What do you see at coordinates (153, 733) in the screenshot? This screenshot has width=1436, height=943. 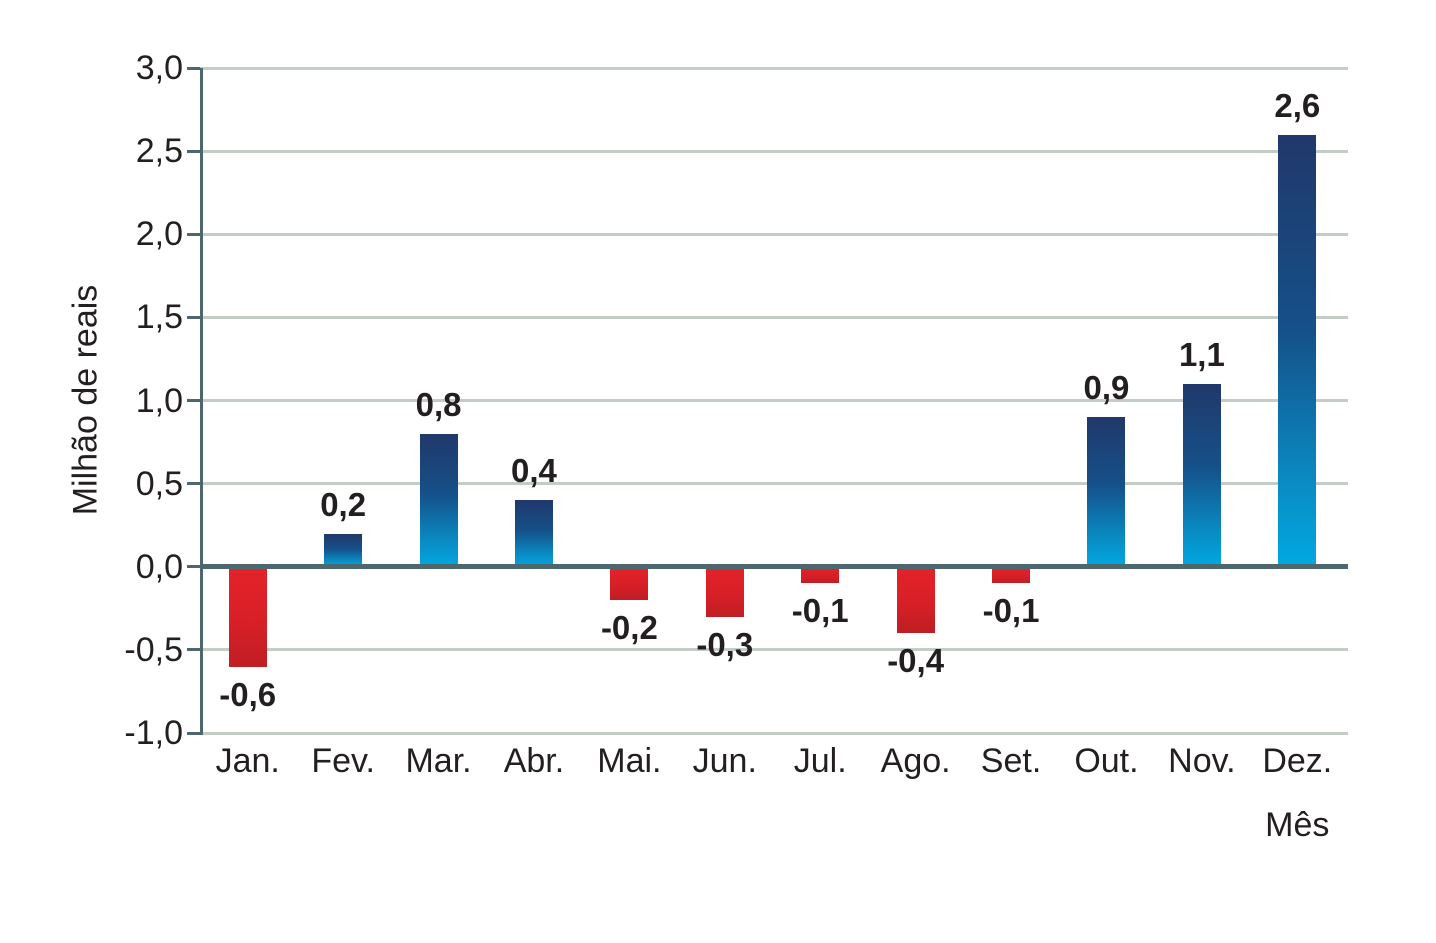 I see `y-tick-label: -1,0` at bounding box center [153, 733].